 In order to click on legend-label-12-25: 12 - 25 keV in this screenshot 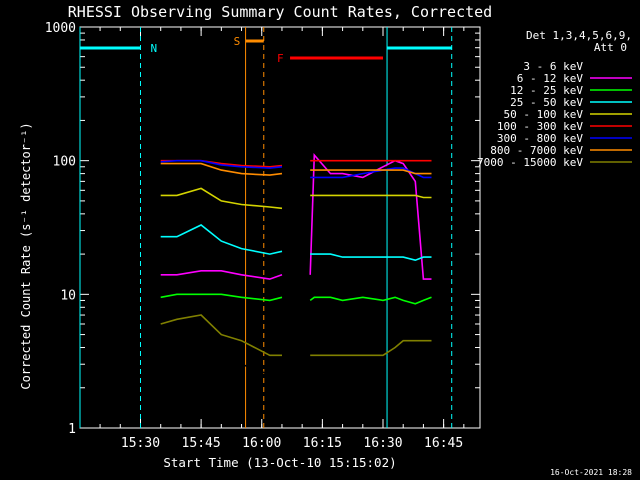, I will do `click(546, 90)`.